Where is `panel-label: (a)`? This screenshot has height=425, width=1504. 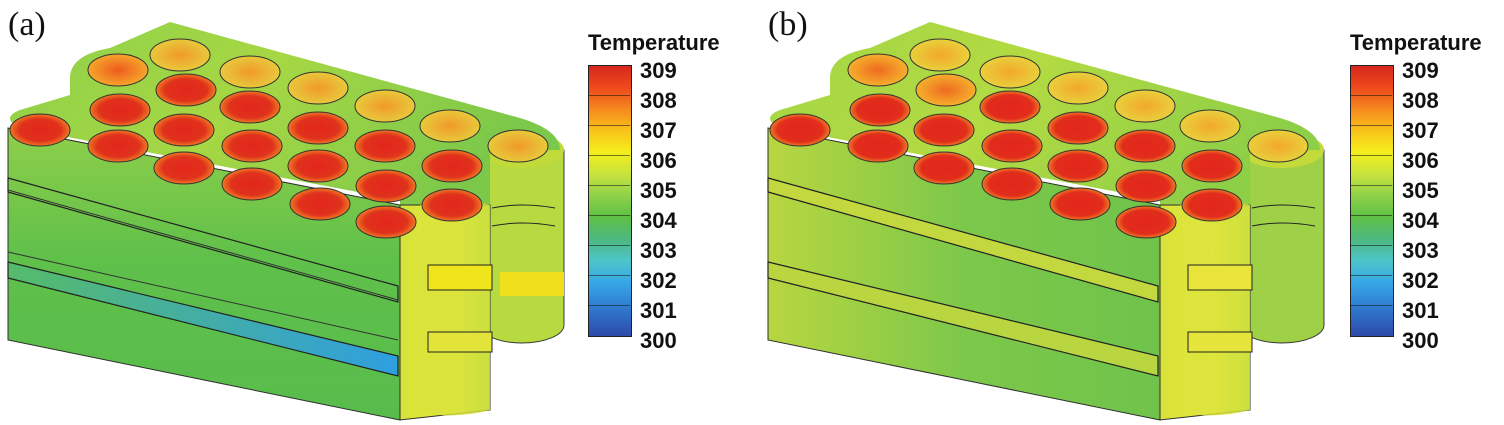 panel-label: (a) is located at coordinates (27, 24).